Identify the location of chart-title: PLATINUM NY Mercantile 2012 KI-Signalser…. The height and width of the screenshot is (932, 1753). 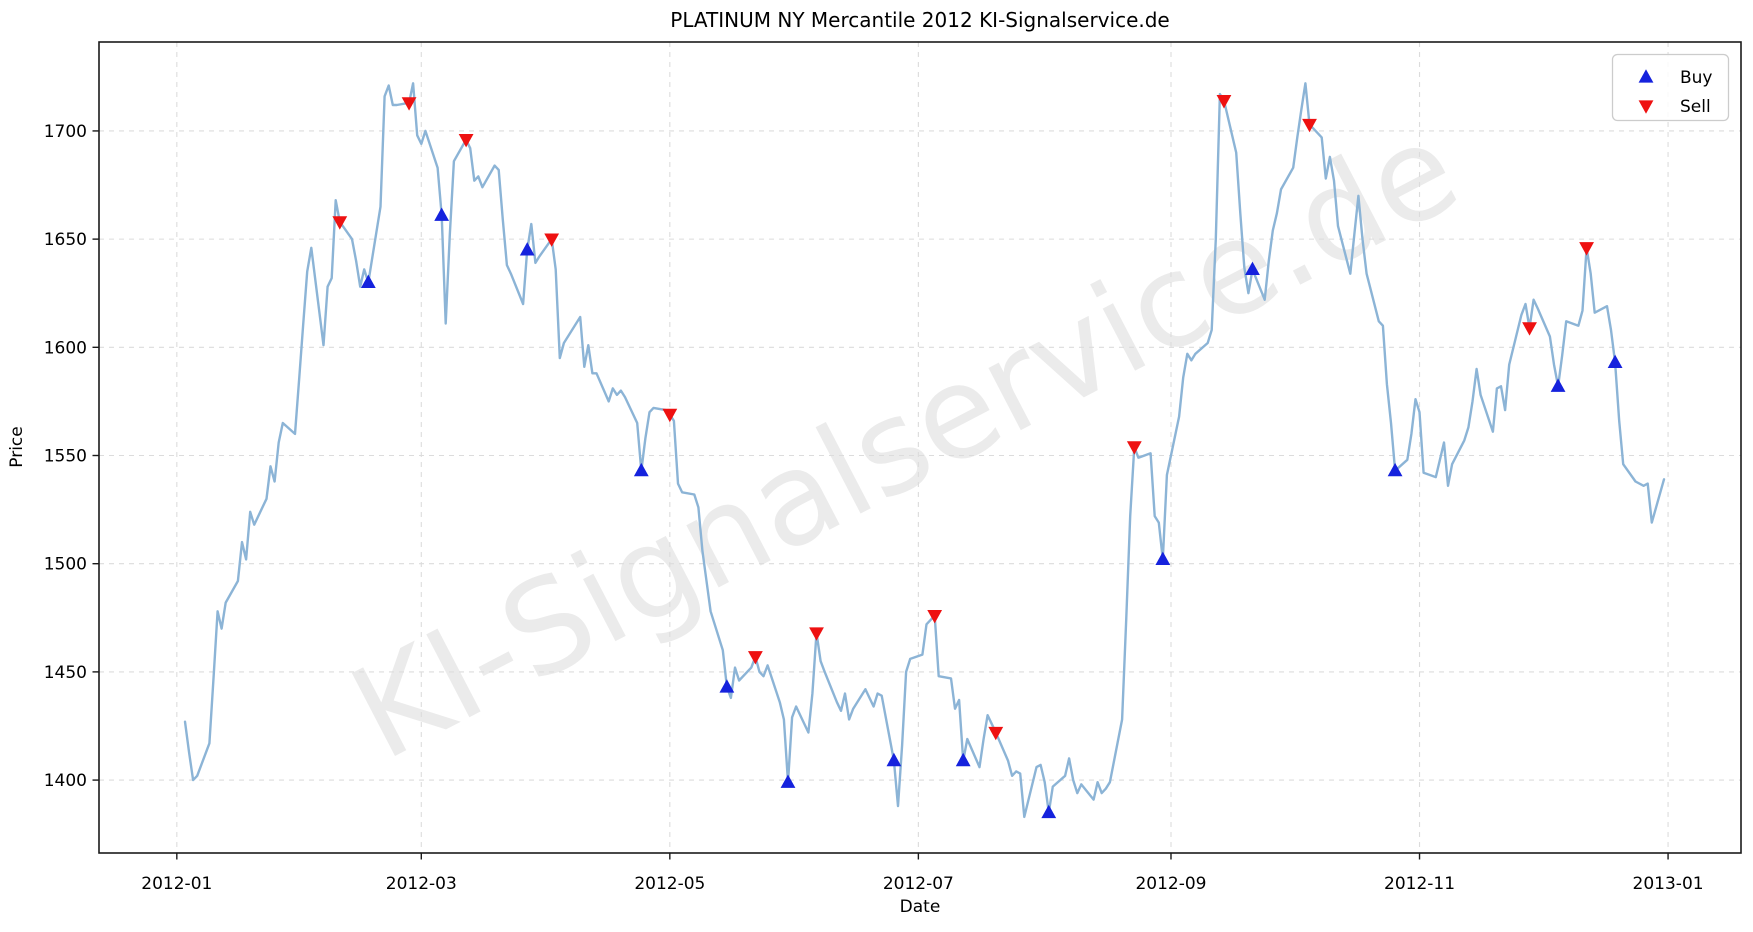
(919, 20).